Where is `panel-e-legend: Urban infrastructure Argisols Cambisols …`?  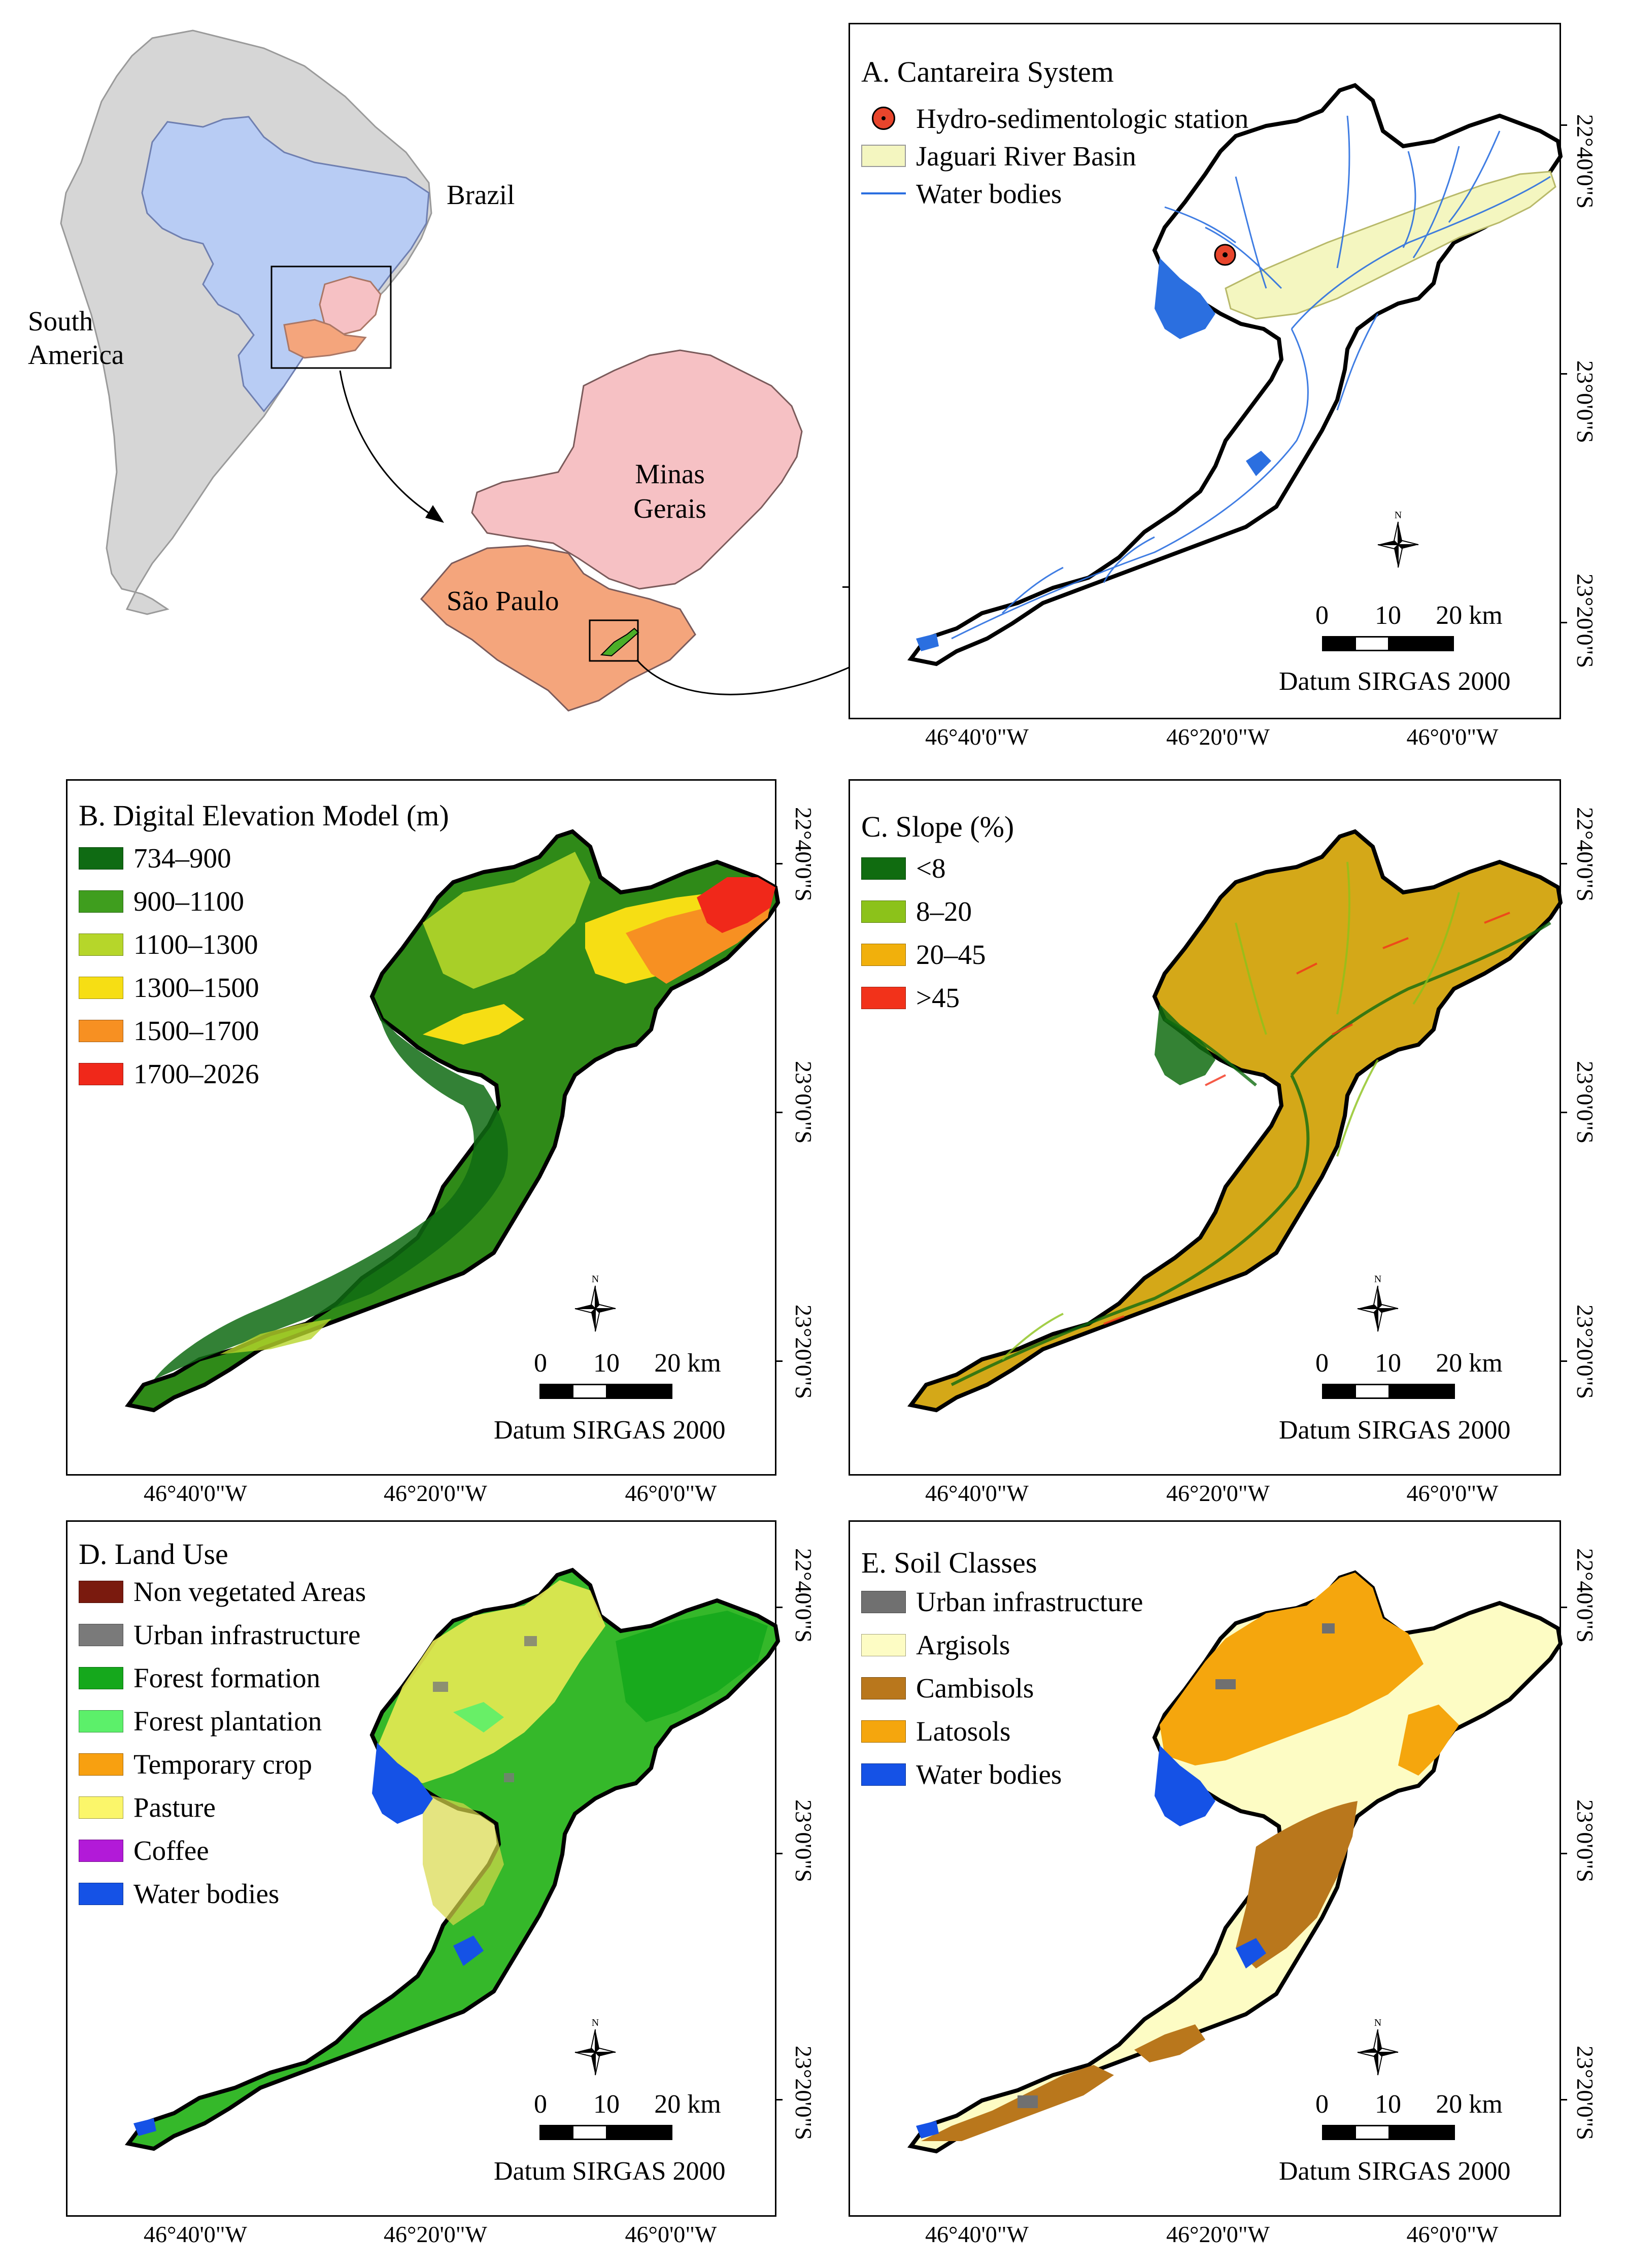 panel-e-legend: Urban infrastructure Argisols Cambisols … is located at coordinates (1002, 1688).